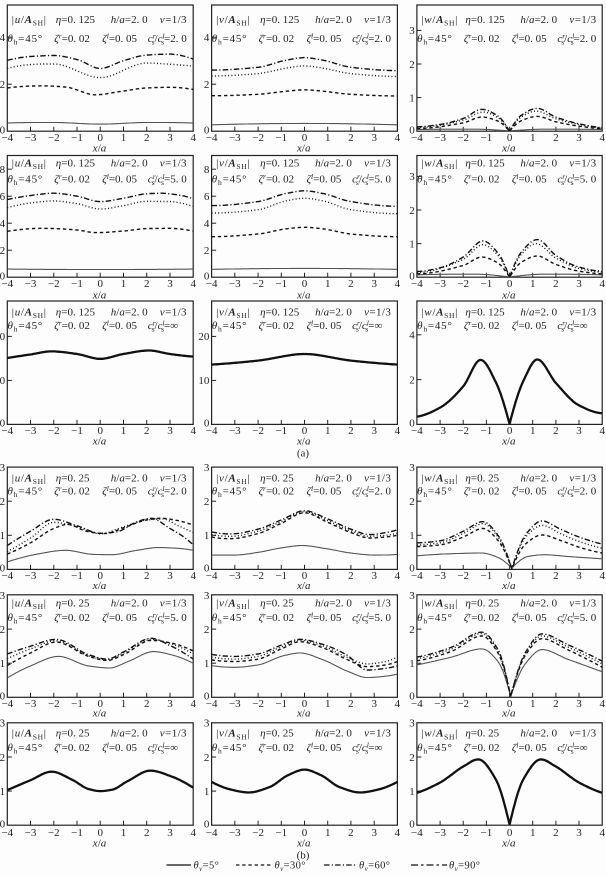 Image resolution: width=606 pixels, height=882 pixels. What do you see at coordinates (303, 453) in the screenshot?
I see `svg-text: (a)` at bounding box center [303, 453].